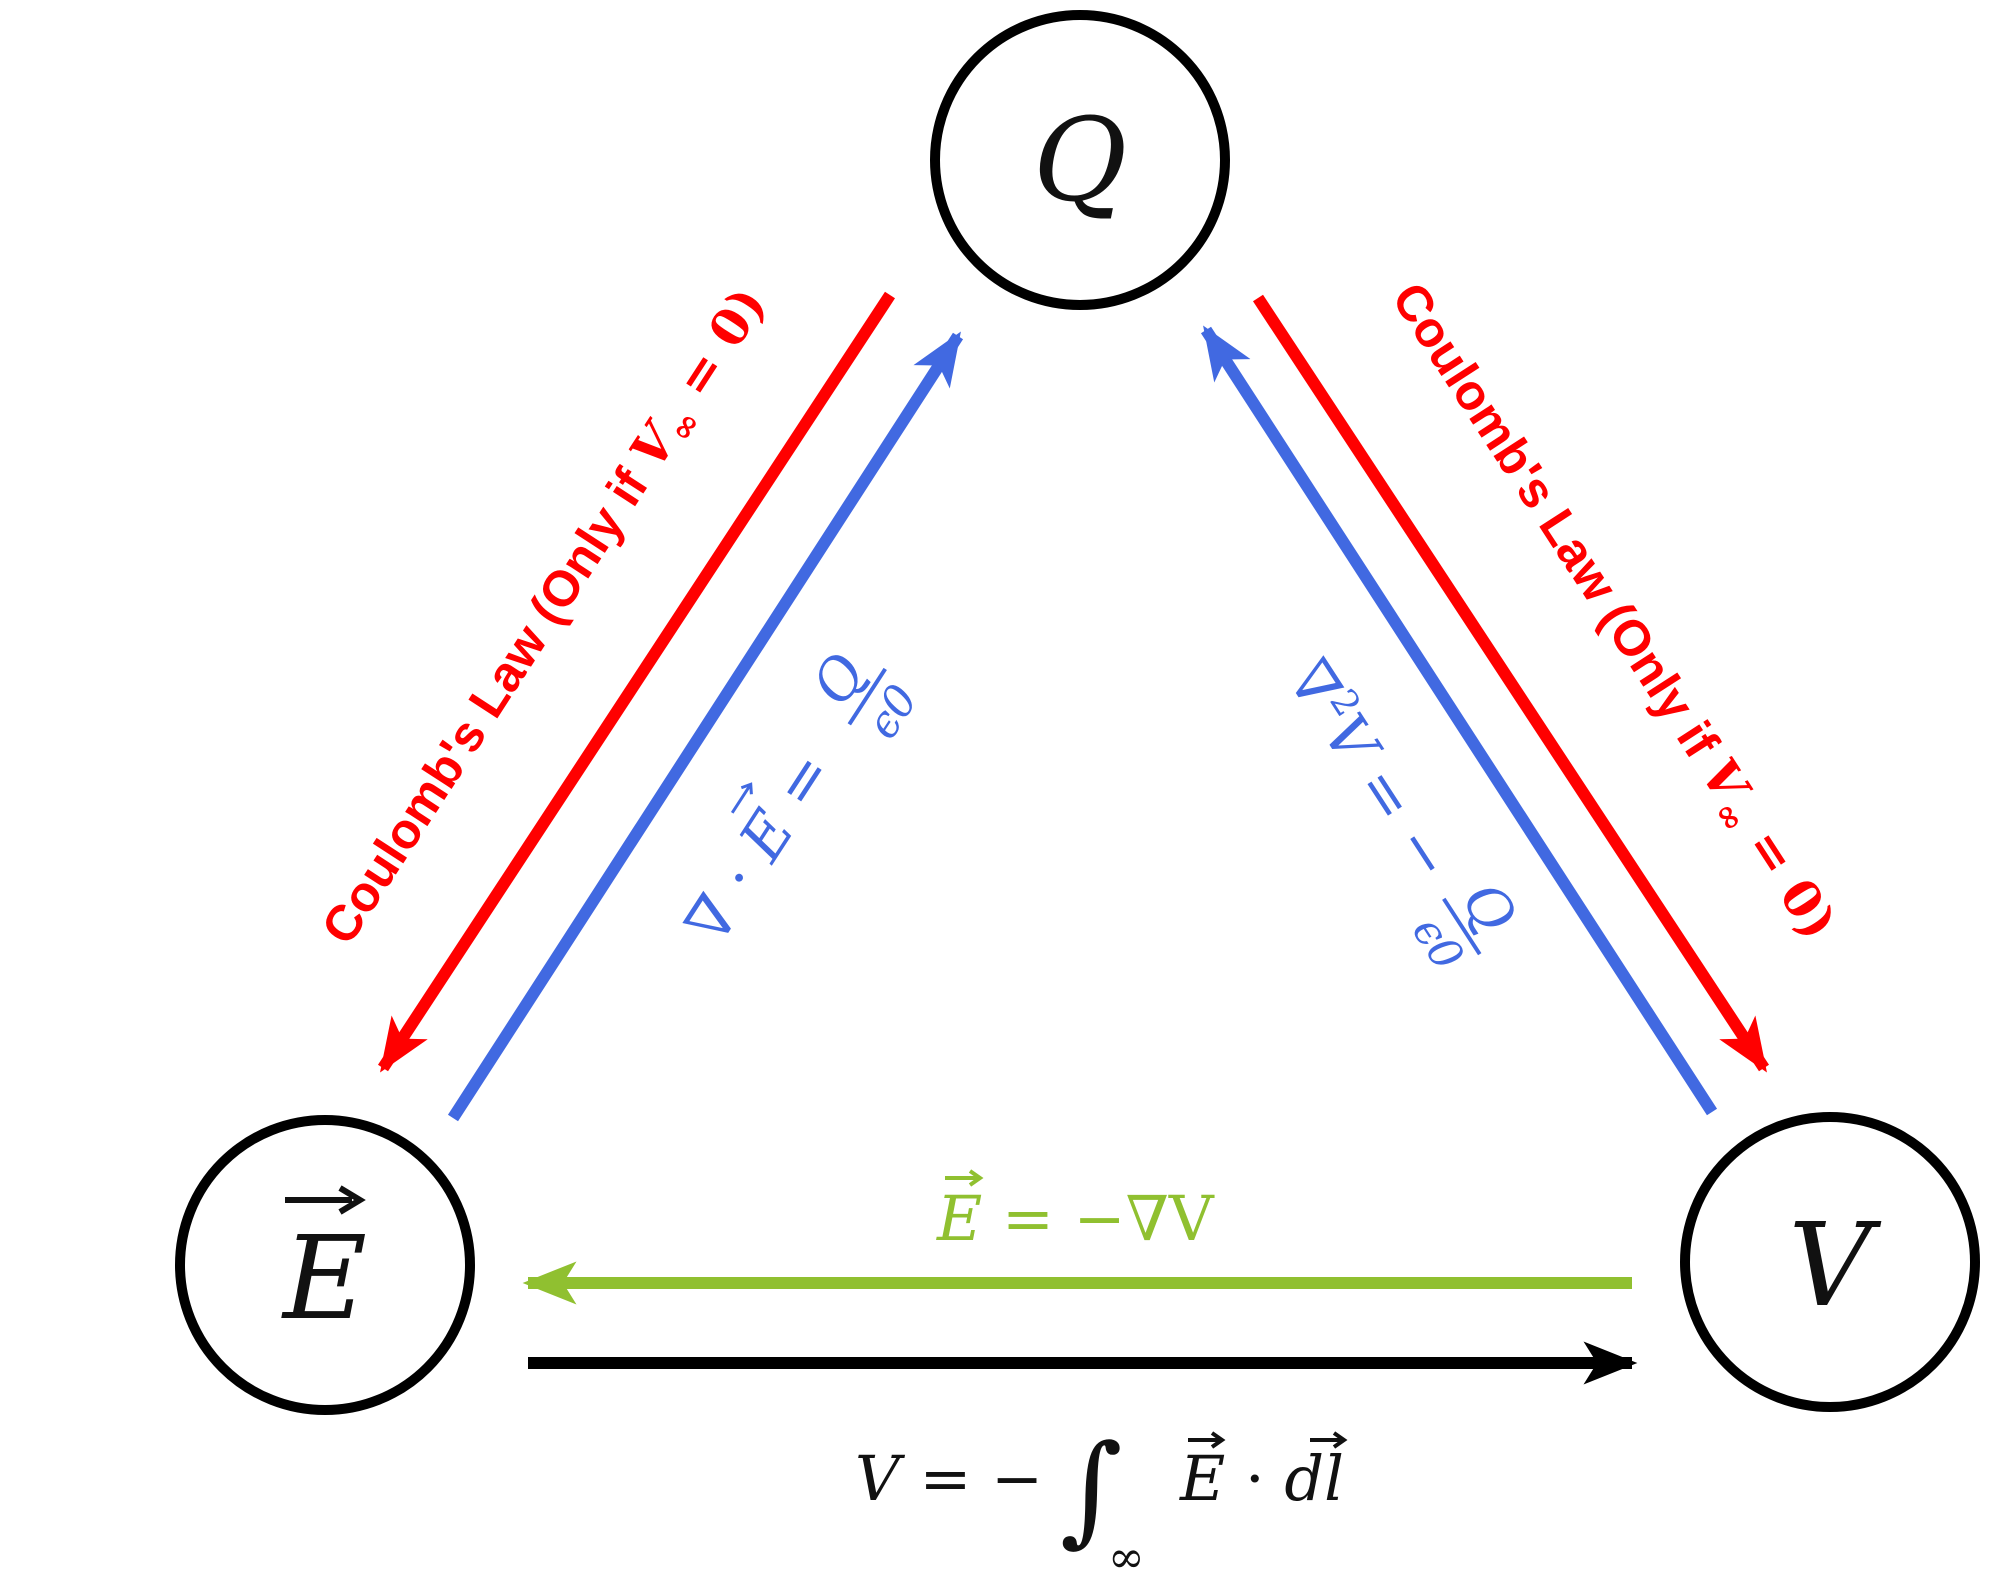 Image resolution: width=1995 pixels, height=1590 pixels. I want to click on node-v-circle, so click(1830, 1262).